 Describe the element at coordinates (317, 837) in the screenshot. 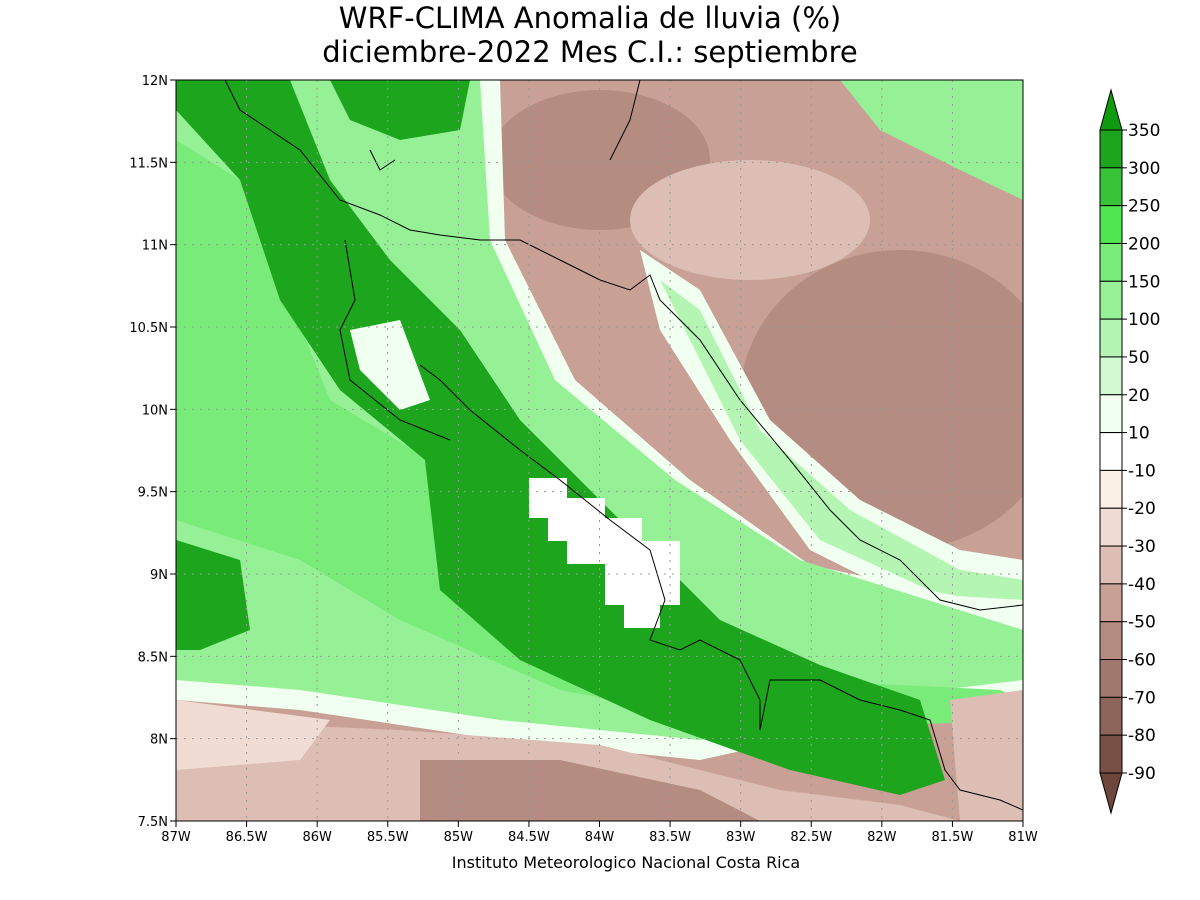

I see `lon-tick-label: 86W` at that location.